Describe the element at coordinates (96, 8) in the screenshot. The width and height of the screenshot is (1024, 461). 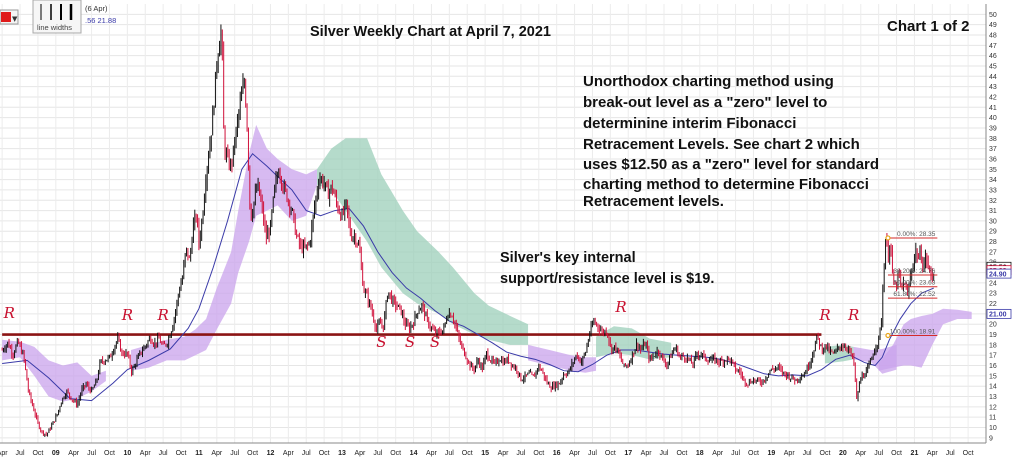
I see `date-label: (6 Apr)` at that location.